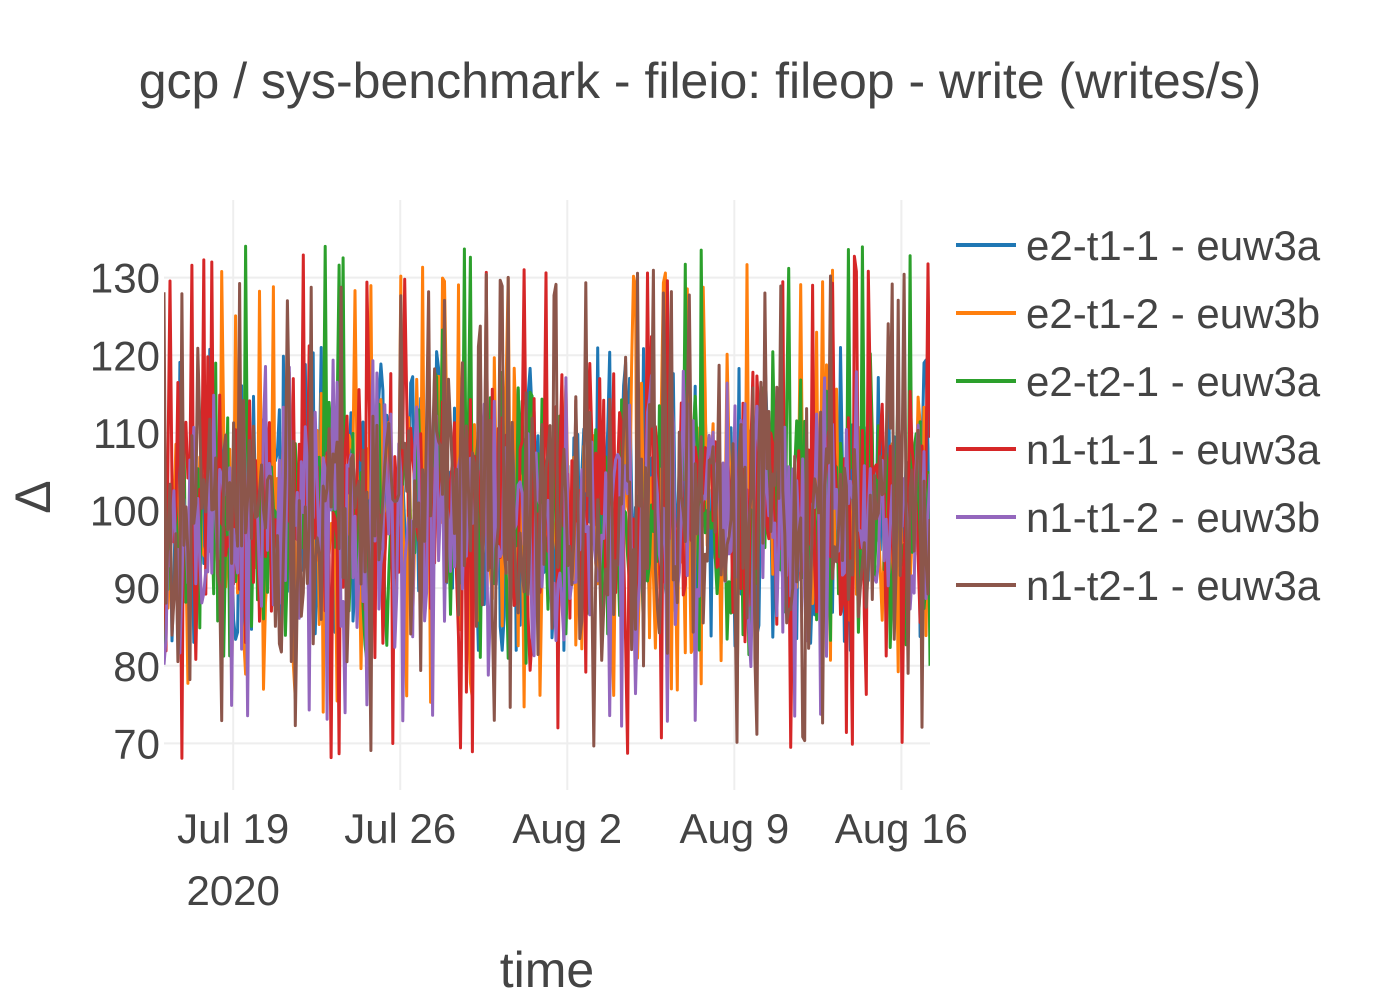  Describe the element at coordinates (572, 859) in the screenshot. I see `x-axis-ticks: Jul 19 2020 Jul 26 Aug 2 Aug 9 Aug 16` at that location.